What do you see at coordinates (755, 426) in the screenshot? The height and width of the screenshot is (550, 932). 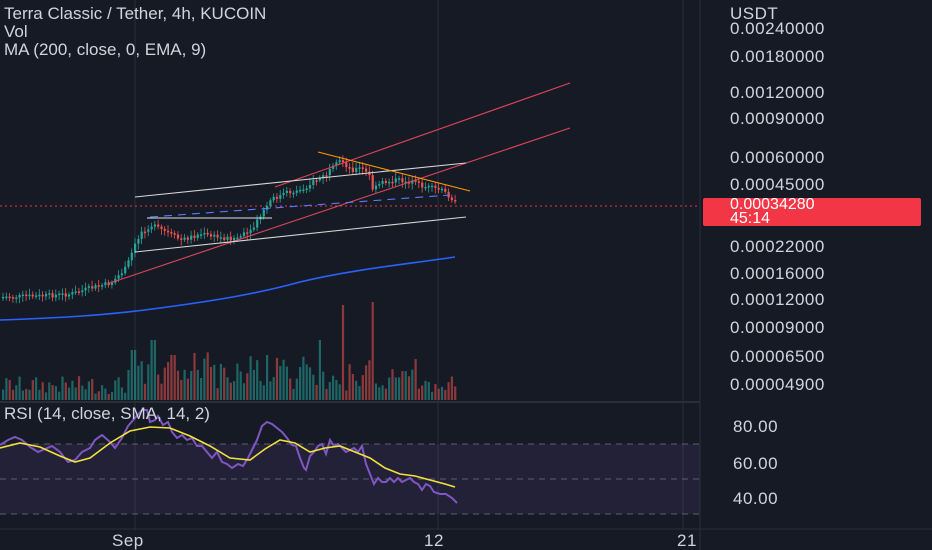 I see `rsi-label: 80.00` at bounding box center [755, 426].